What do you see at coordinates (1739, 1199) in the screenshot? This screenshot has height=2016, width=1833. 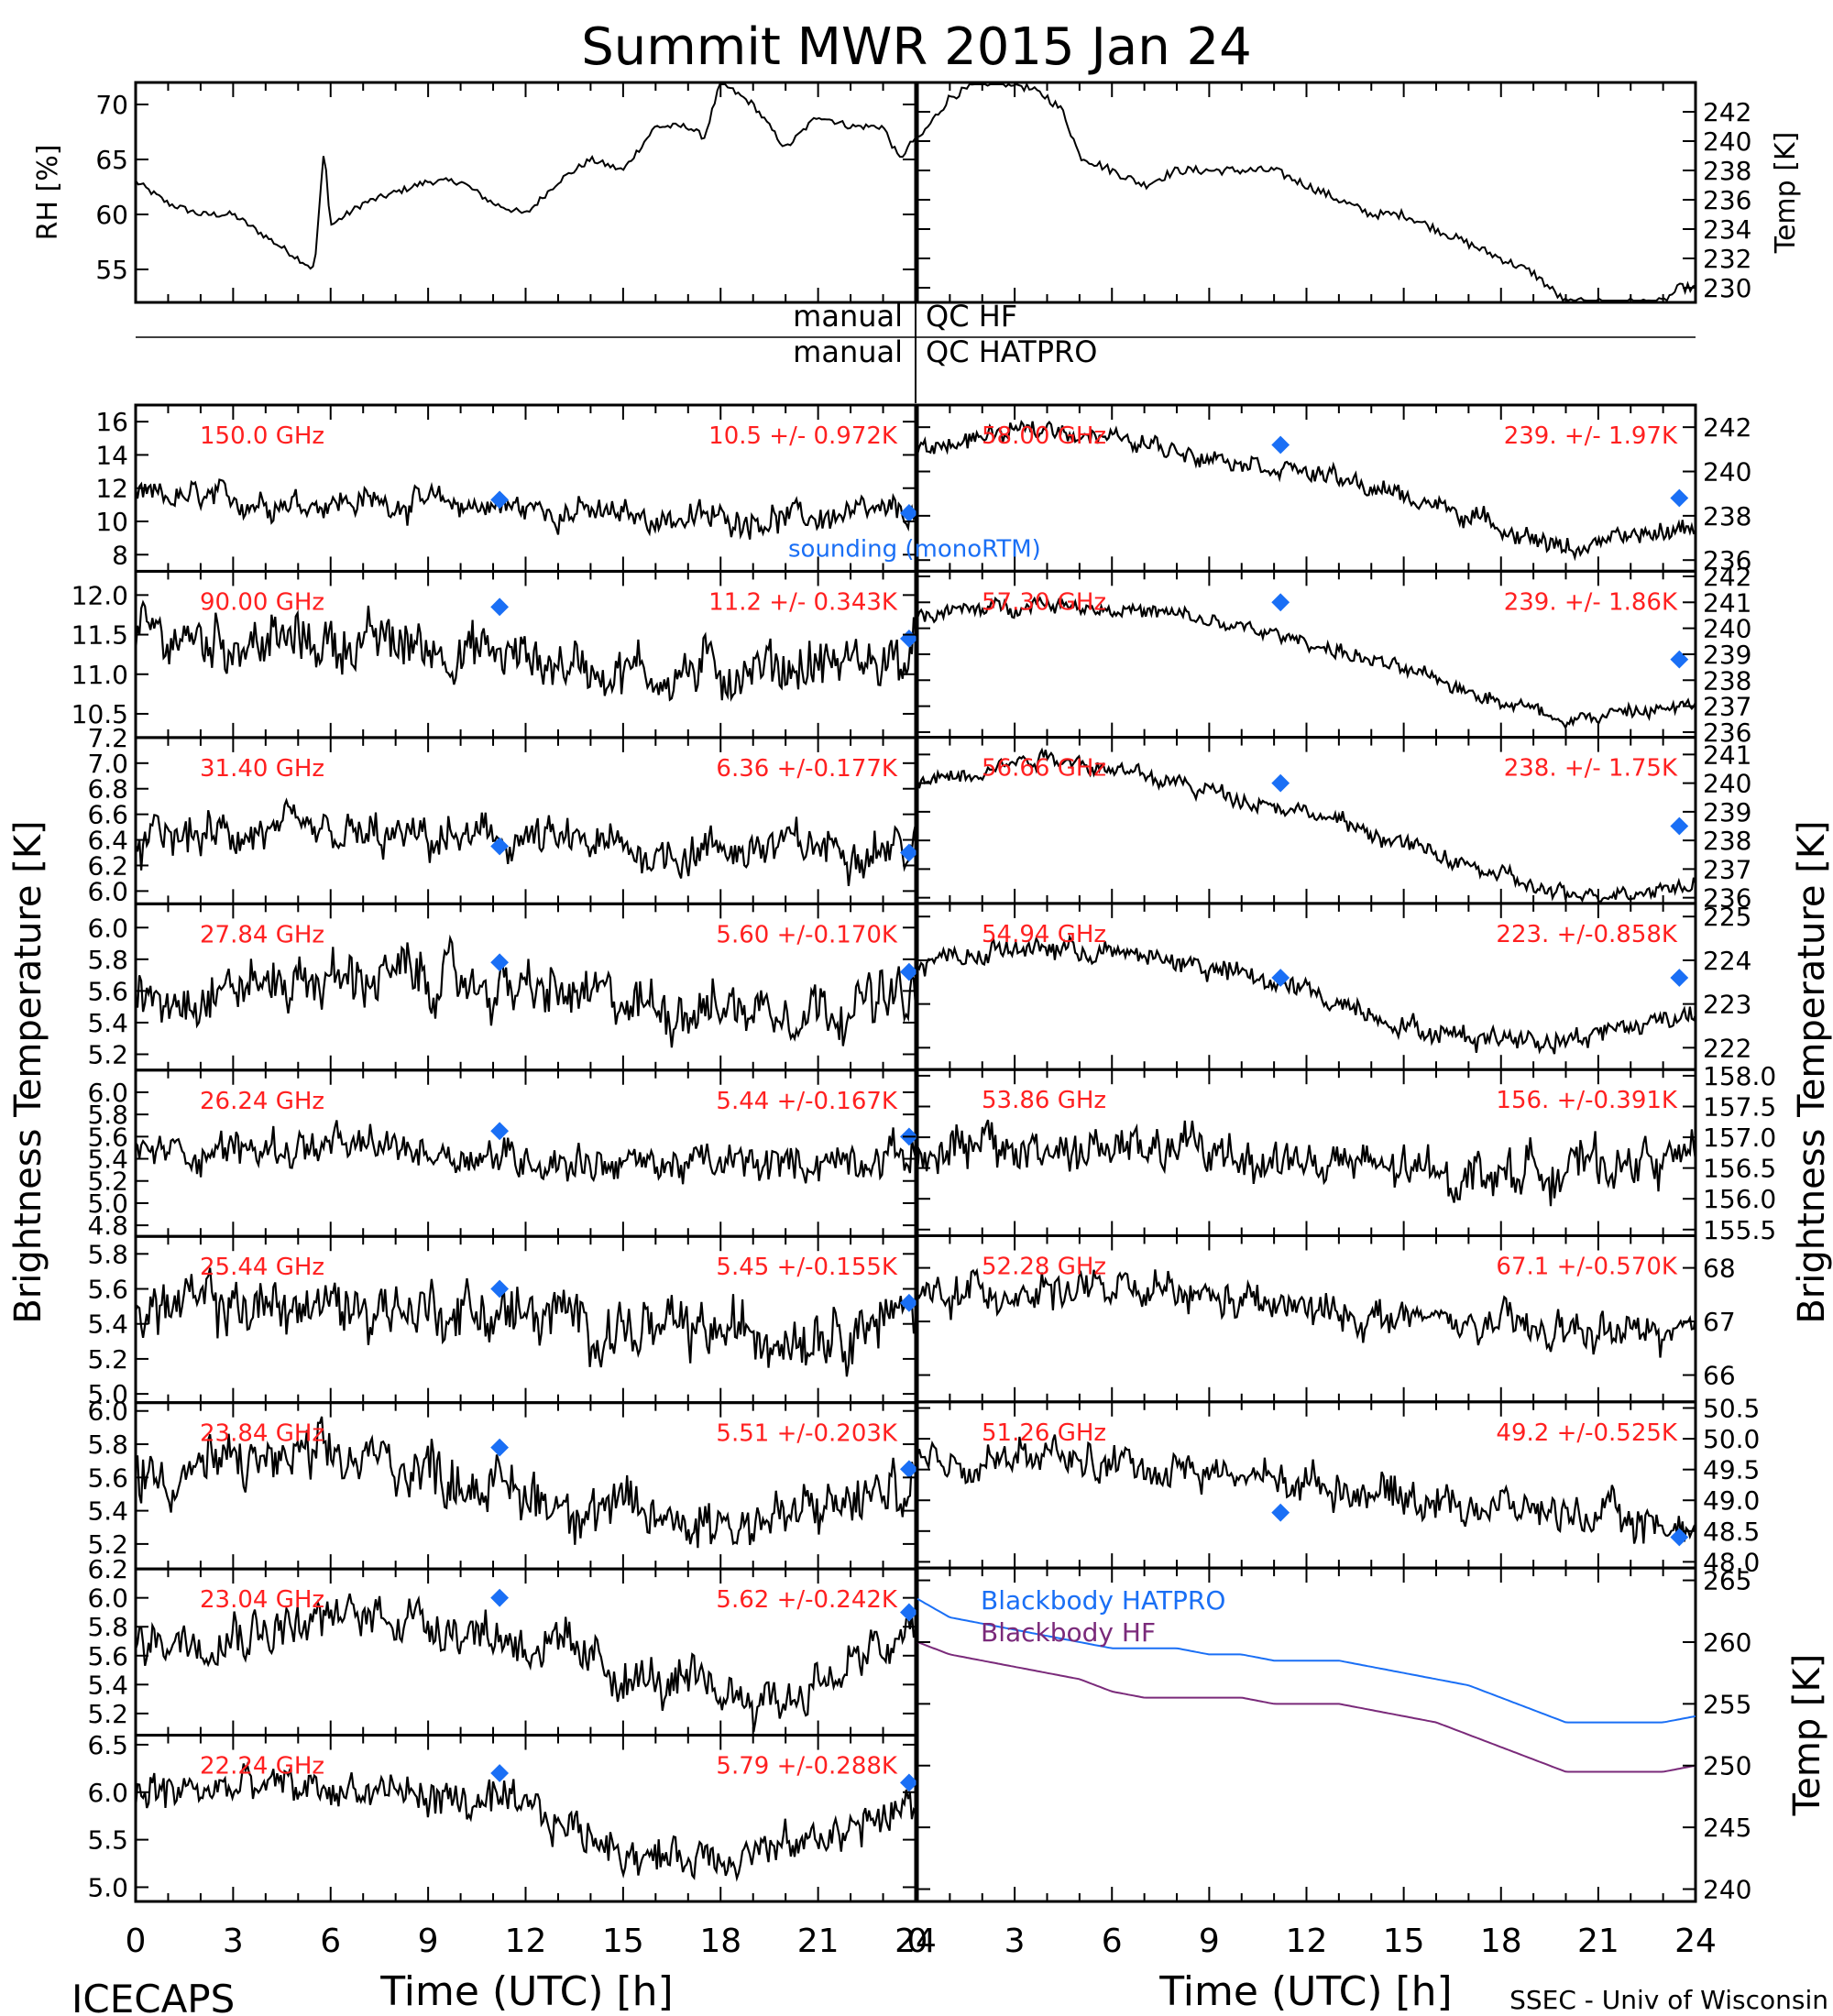 I see `y-tick-label: 156.0` at bounding box center [1739, 1199].